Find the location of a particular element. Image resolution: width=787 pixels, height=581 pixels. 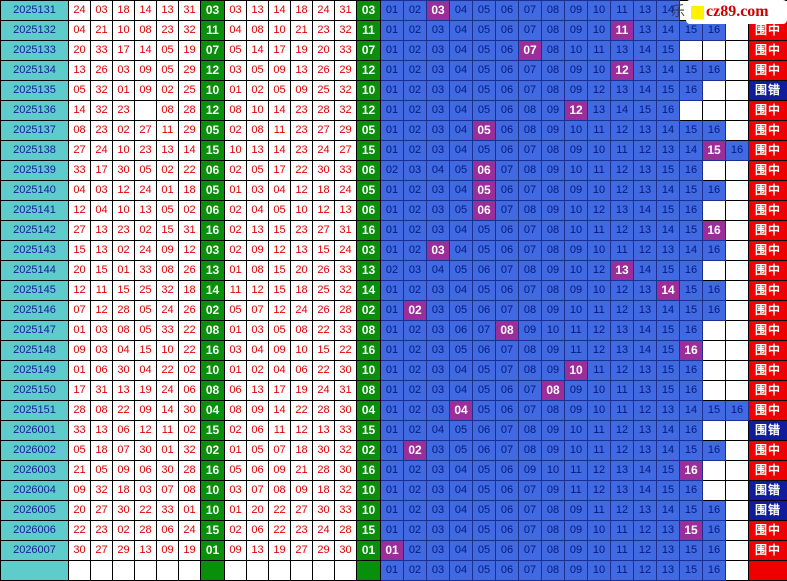

sorted-red-ball-cell: 09 is located at coordinates (257, 410).